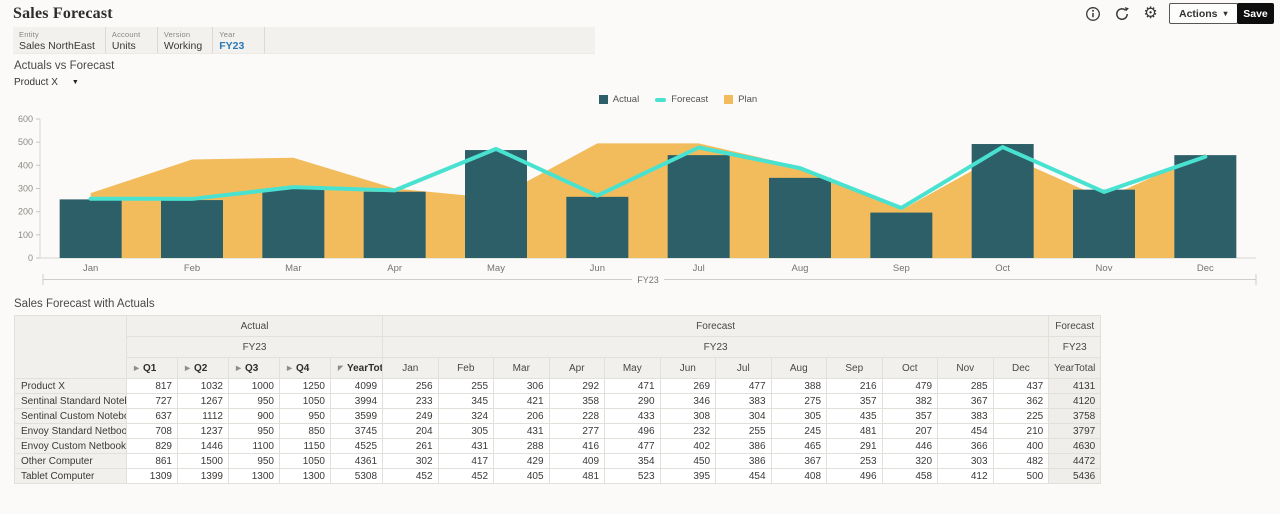 The height and width of the screenshot is (514, 1280). Describe the element at coordinates (688, 401) in the screenshot. I see `grid-cell: 346` at that location.